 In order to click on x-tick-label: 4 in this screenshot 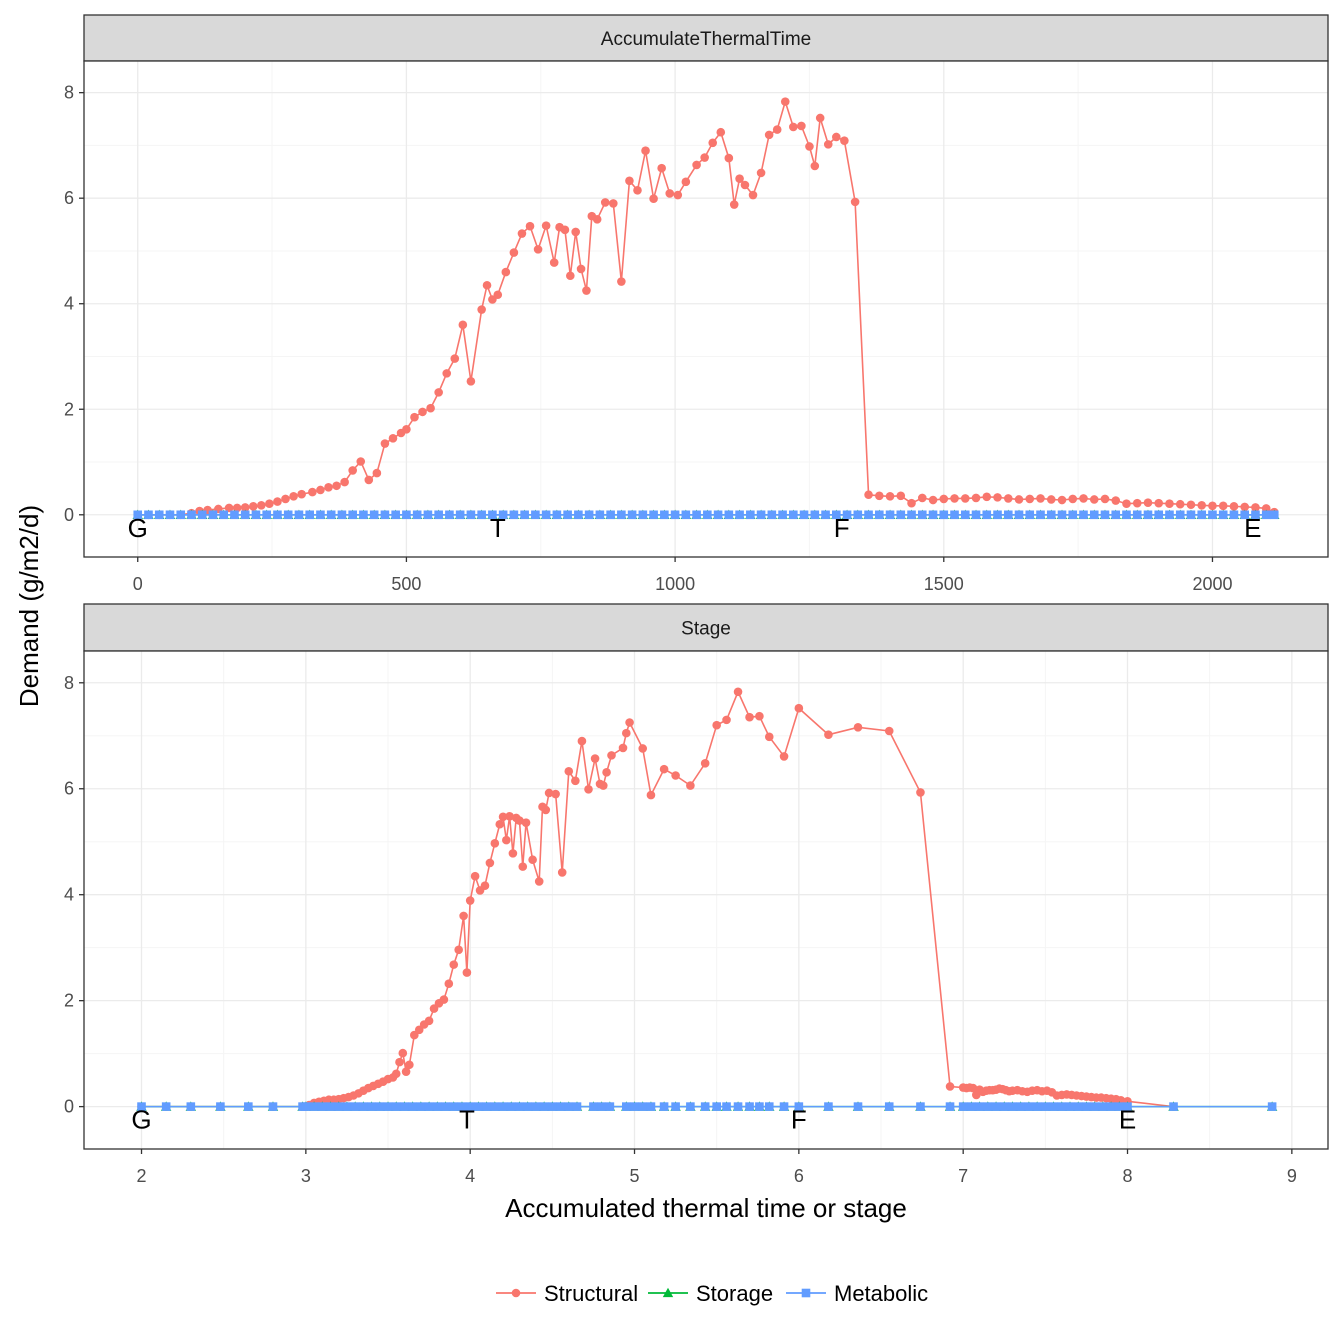, I will do `click(470, 1176)`.